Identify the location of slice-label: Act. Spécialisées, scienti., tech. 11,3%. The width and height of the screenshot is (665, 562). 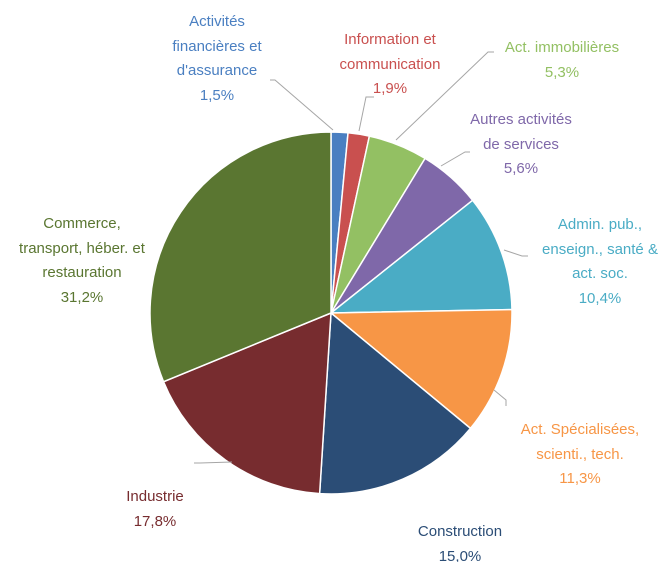
(580, 455).